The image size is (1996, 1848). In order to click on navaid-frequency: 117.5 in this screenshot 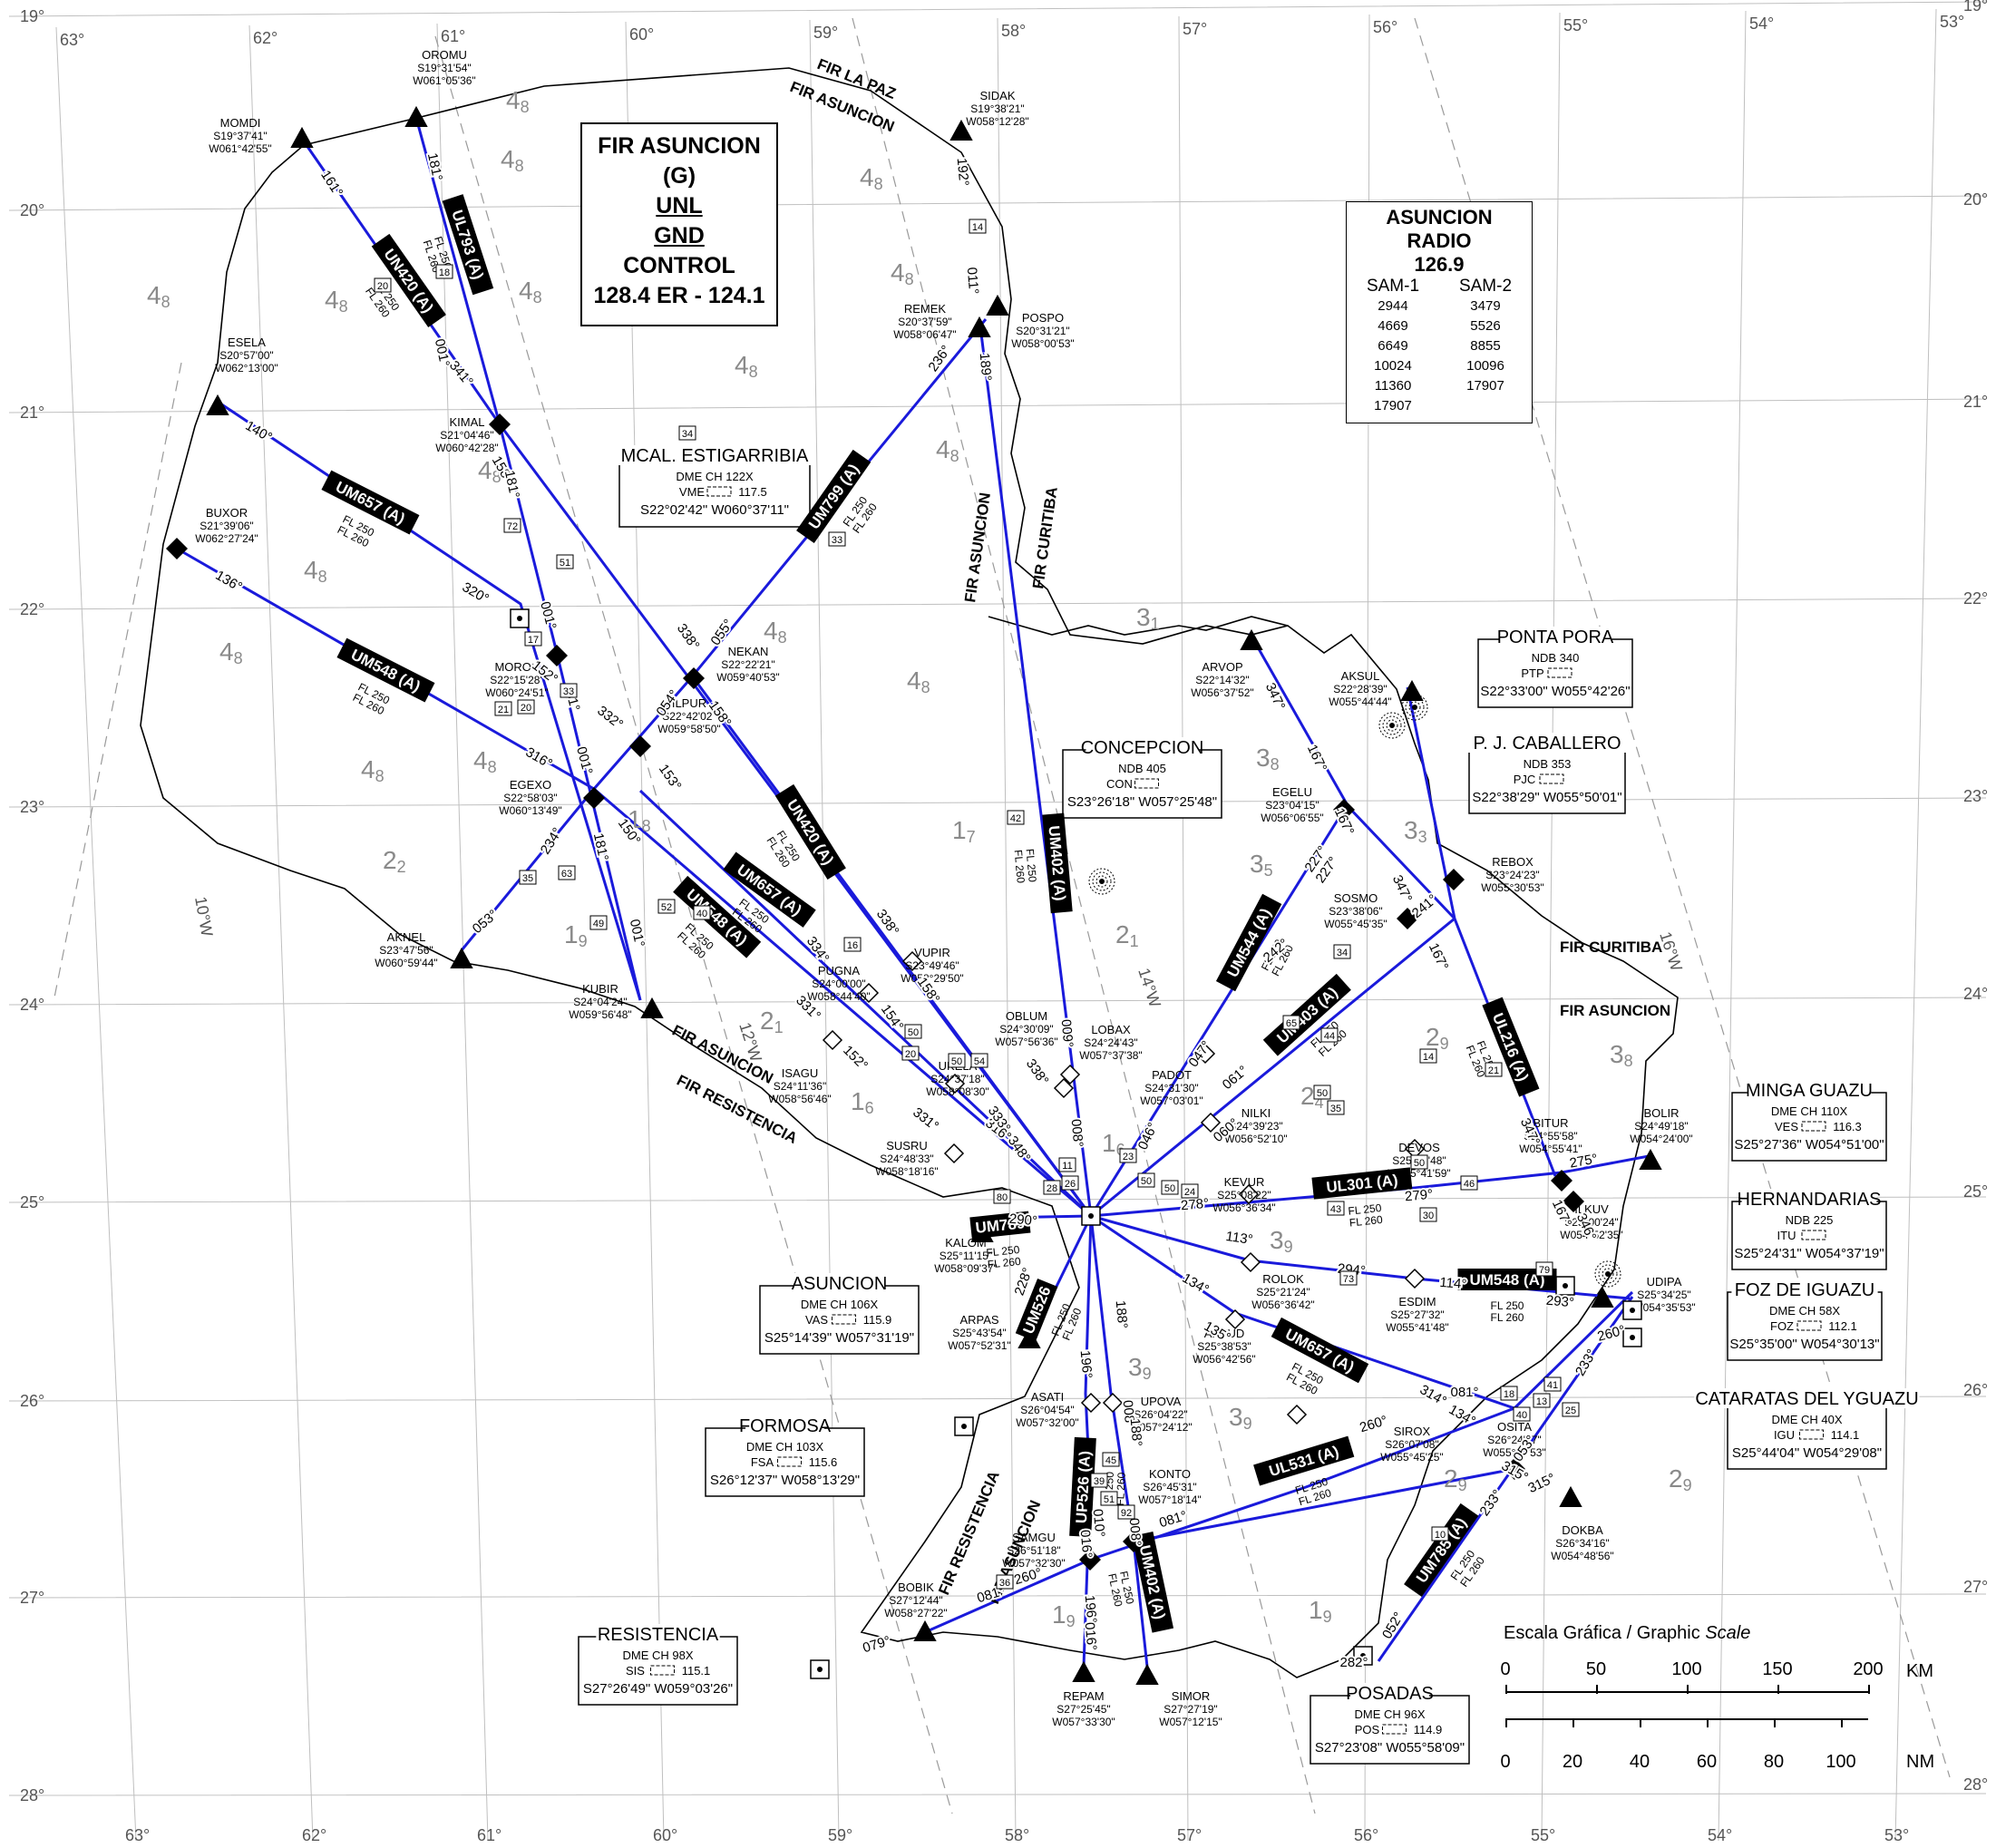, I will do `click(752, 492)`.